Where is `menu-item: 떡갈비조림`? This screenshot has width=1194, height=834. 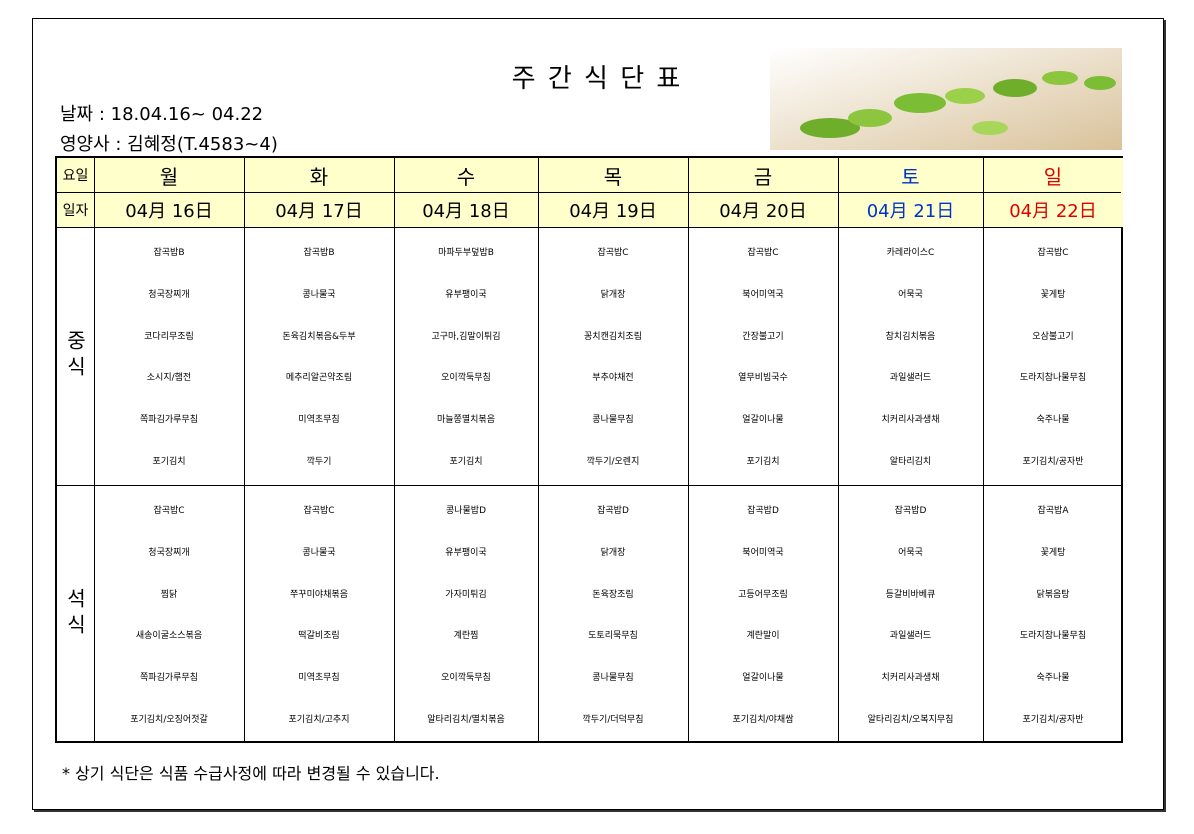
menu-item: 떡갈비조림 is located at coordinates (319, 636).